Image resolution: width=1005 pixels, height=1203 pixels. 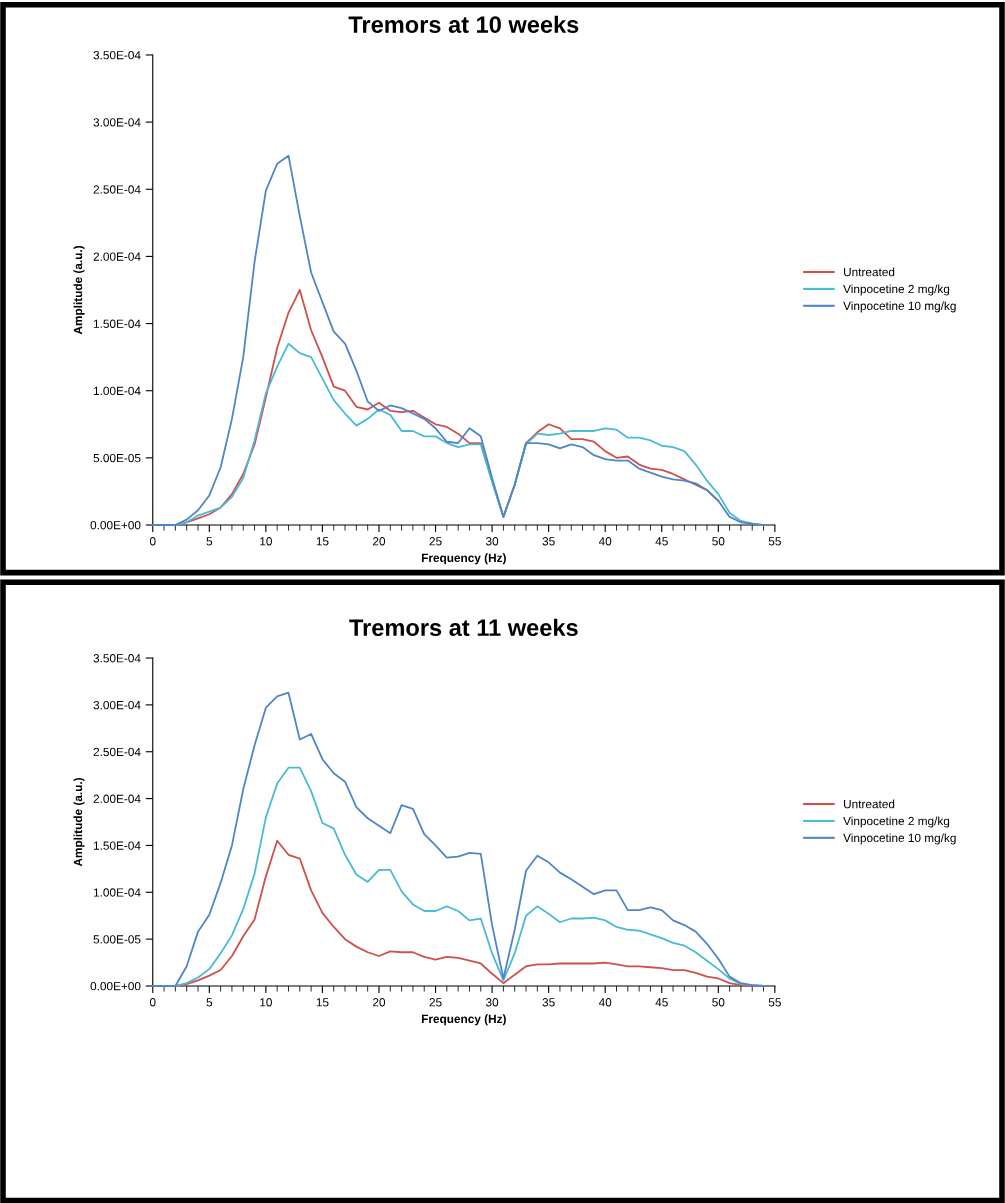 What do you see at coordinates (463, 627) in the screenshot?
I see `chart-title: Tremors at 11 weeks` at bounding box center [463, 627].